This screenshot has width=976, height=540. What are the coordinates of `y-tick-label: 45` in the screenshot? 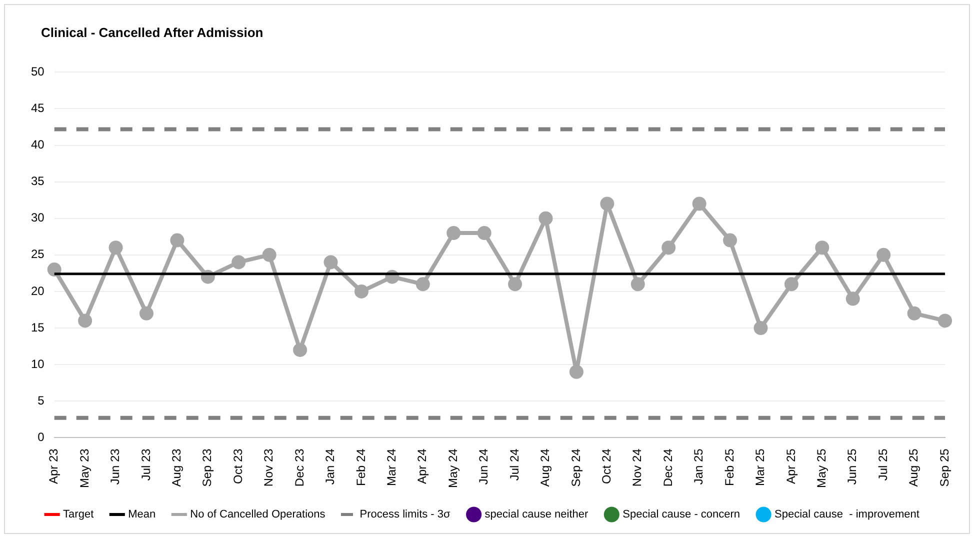 It's located at (37, 108).